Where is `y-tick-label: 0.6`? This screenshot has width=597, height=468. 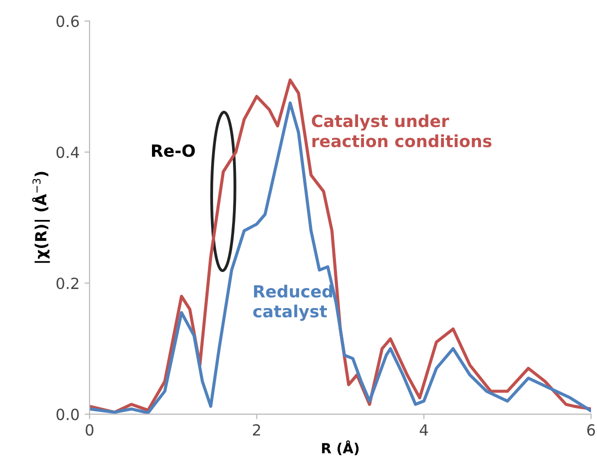
y-tick-label: 0.6 is located at coordinates (67, 22).